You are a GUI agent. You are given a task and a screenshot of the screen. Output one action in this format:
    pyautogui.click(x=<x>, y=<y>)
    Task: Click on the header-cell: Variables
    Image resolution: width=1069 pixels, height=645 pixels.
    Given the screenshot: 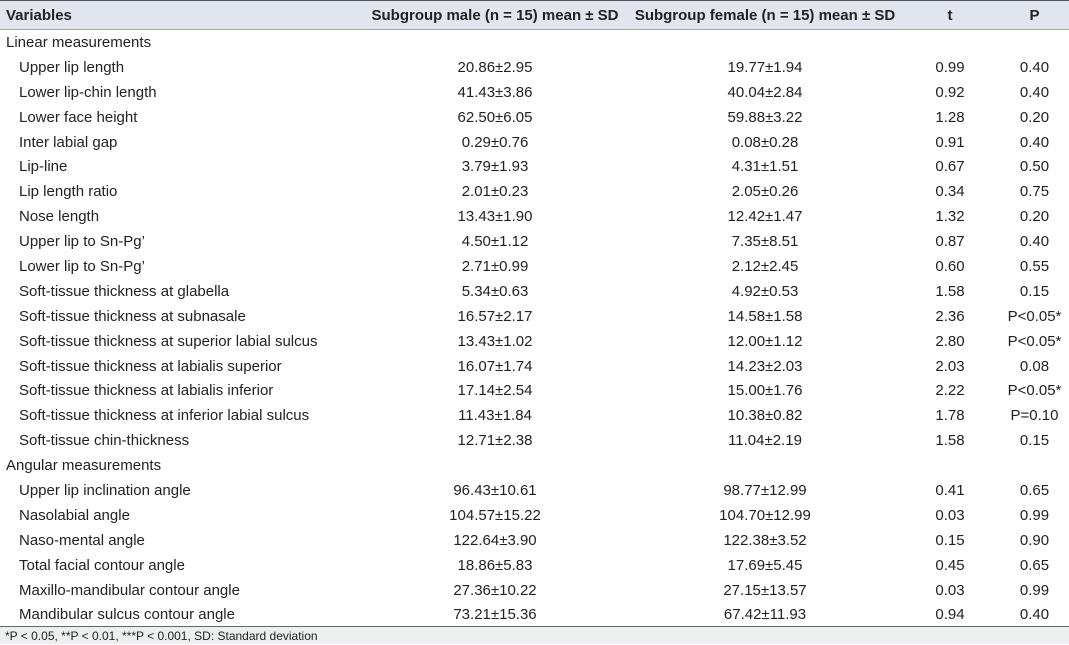 What is the action you would take?
    pyautogui.click(x=180, y=15)
    